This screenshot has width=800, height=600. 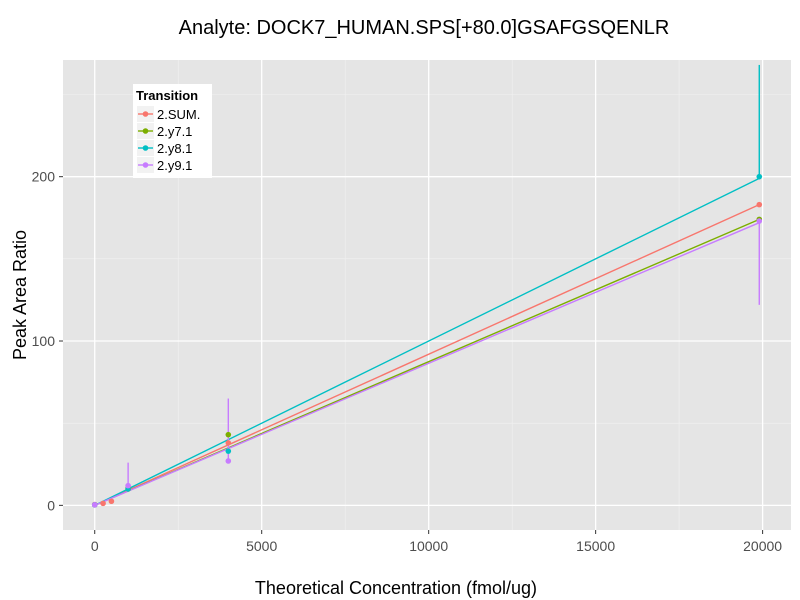 What do you see at coordinates (762, 546) in the screenshot?
I see `x-tick-label: 20000` at bounding box center [762, 546].